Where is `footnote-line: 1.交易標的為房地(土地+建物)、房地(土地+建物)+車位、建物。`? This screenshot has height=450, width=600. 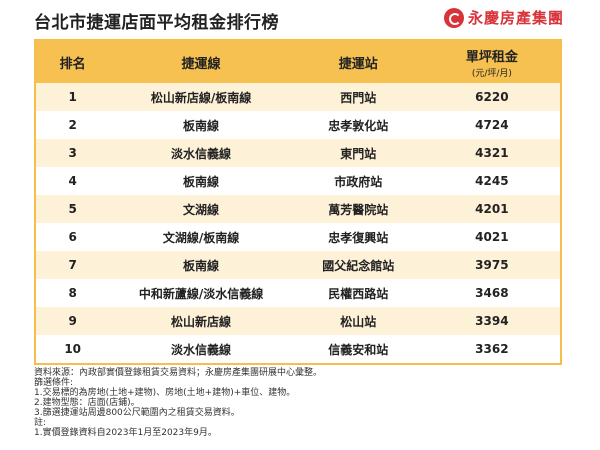
footnote-line: 1.交易標的為房地(土地+建物)、房地(土地+建物)+車位、建物。 is located at coordinates (165, 393).